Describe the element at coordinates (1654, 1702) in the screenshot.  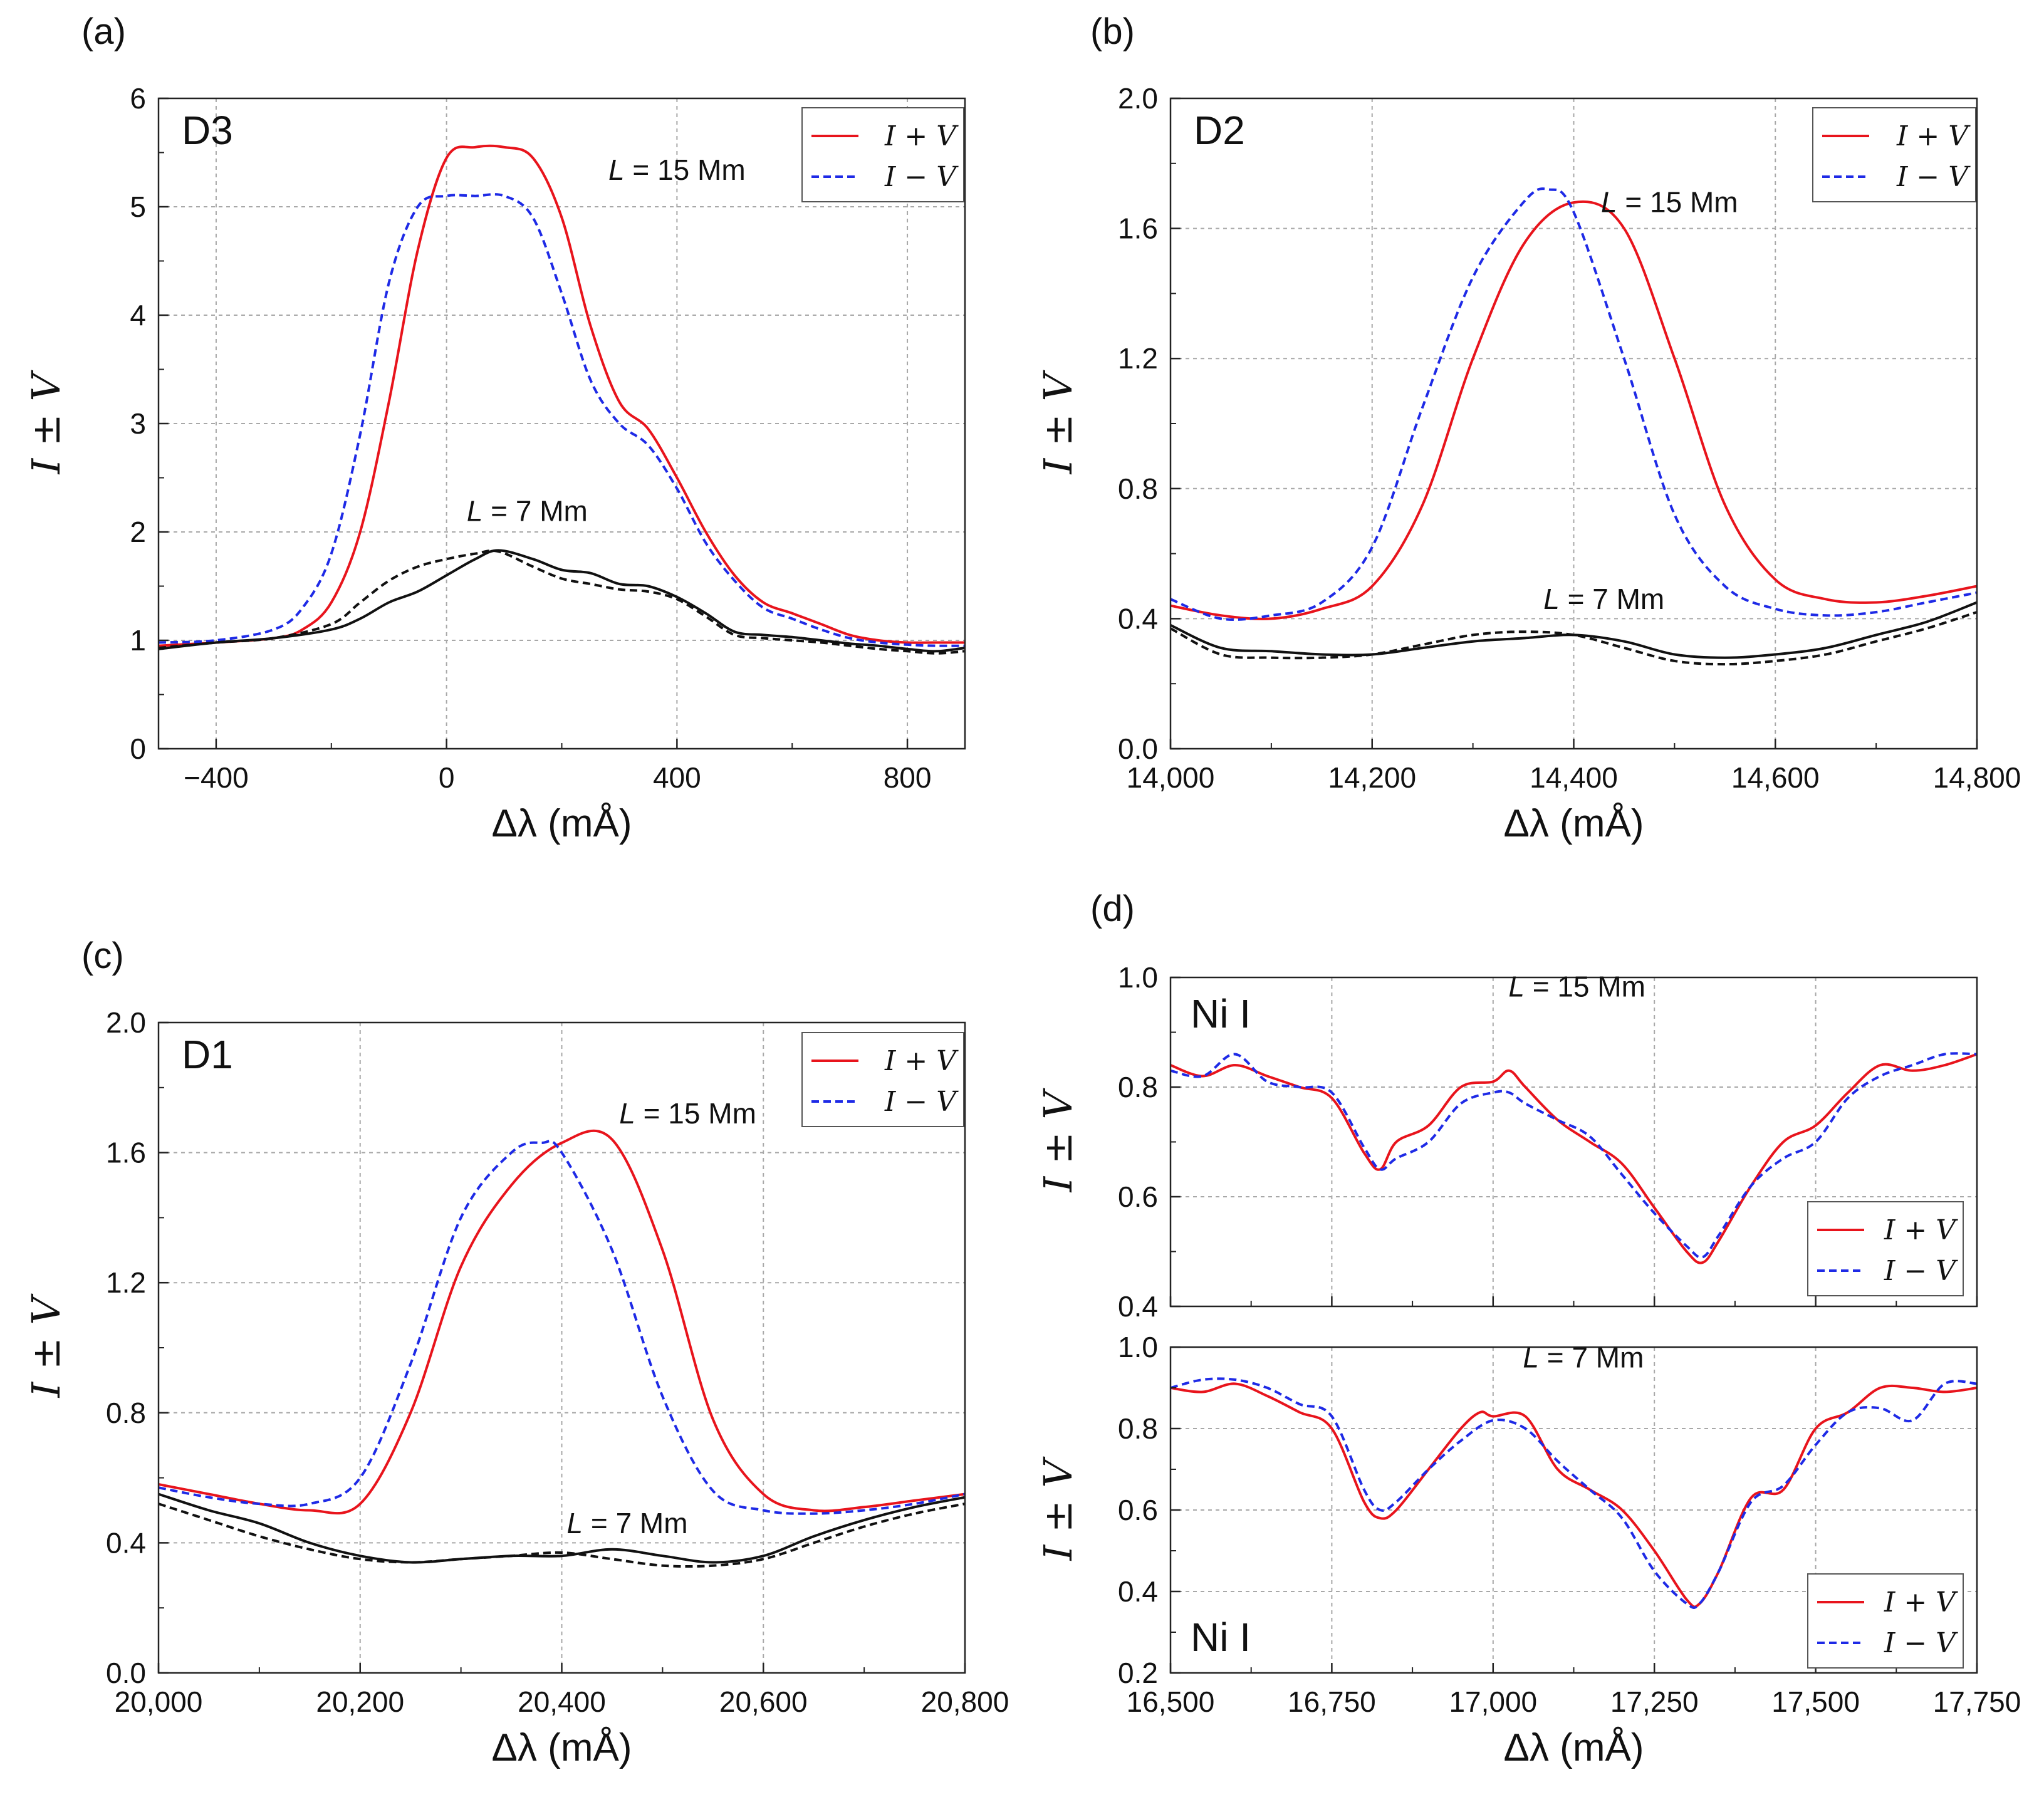
I see `x-tick-label: 17,250` at that location.